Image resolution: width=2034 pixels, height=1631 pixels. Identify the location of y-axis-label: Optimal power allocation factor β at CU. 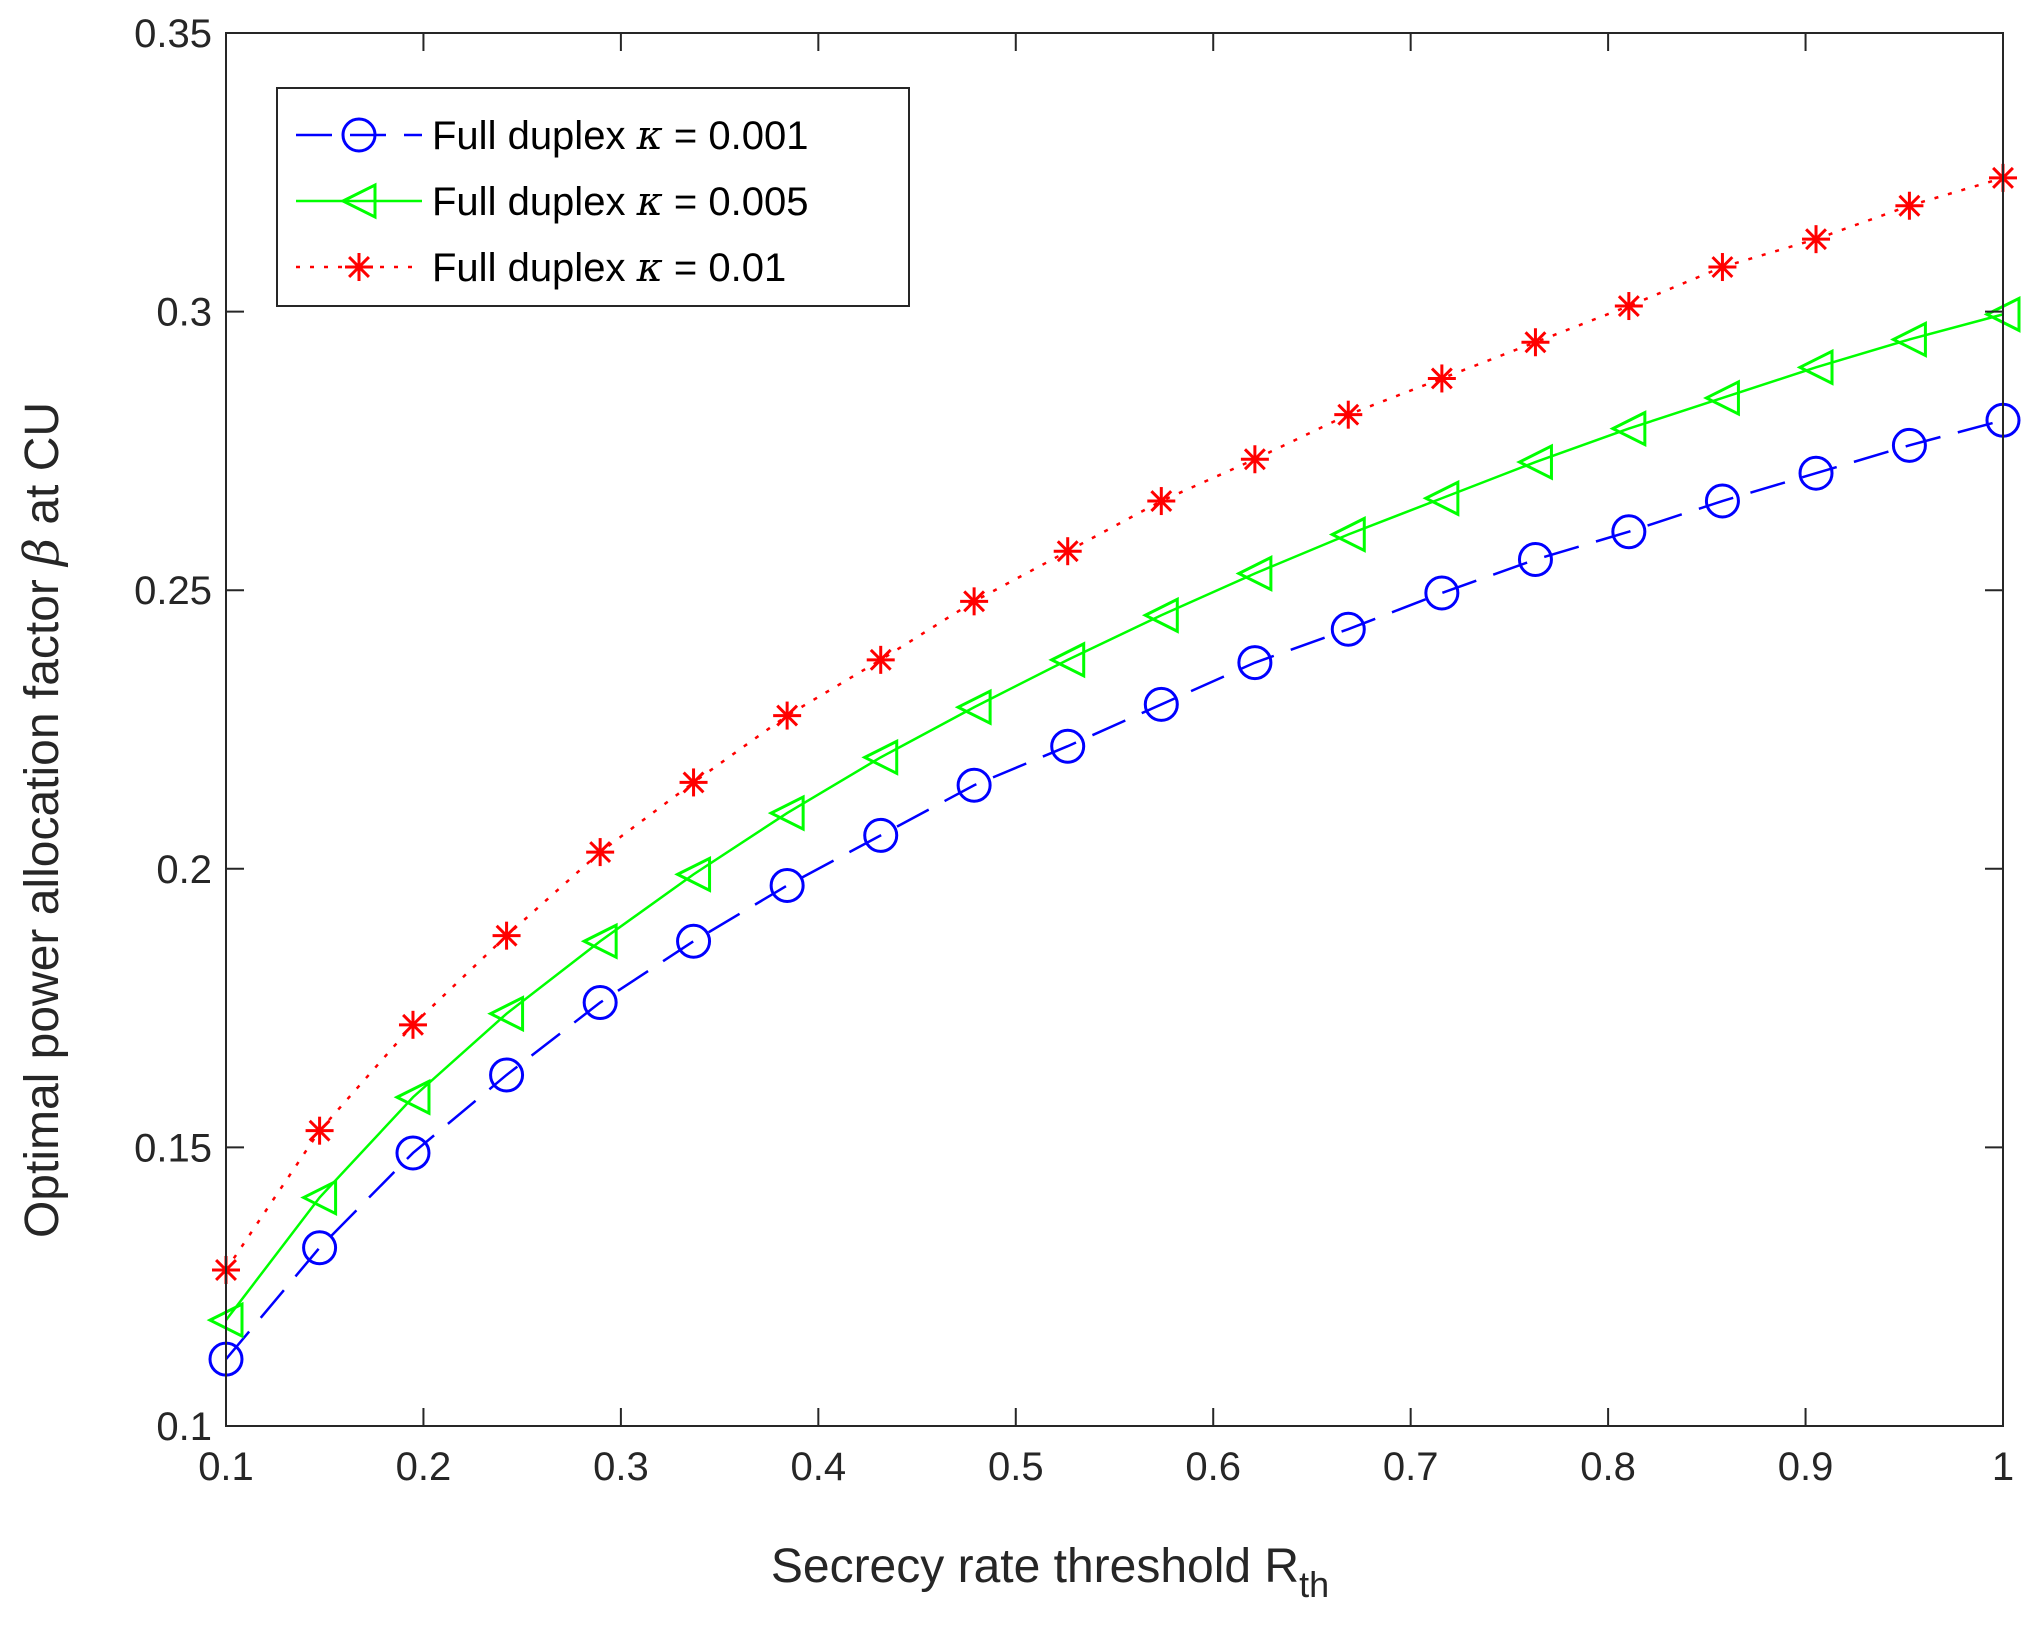
(42, 820).